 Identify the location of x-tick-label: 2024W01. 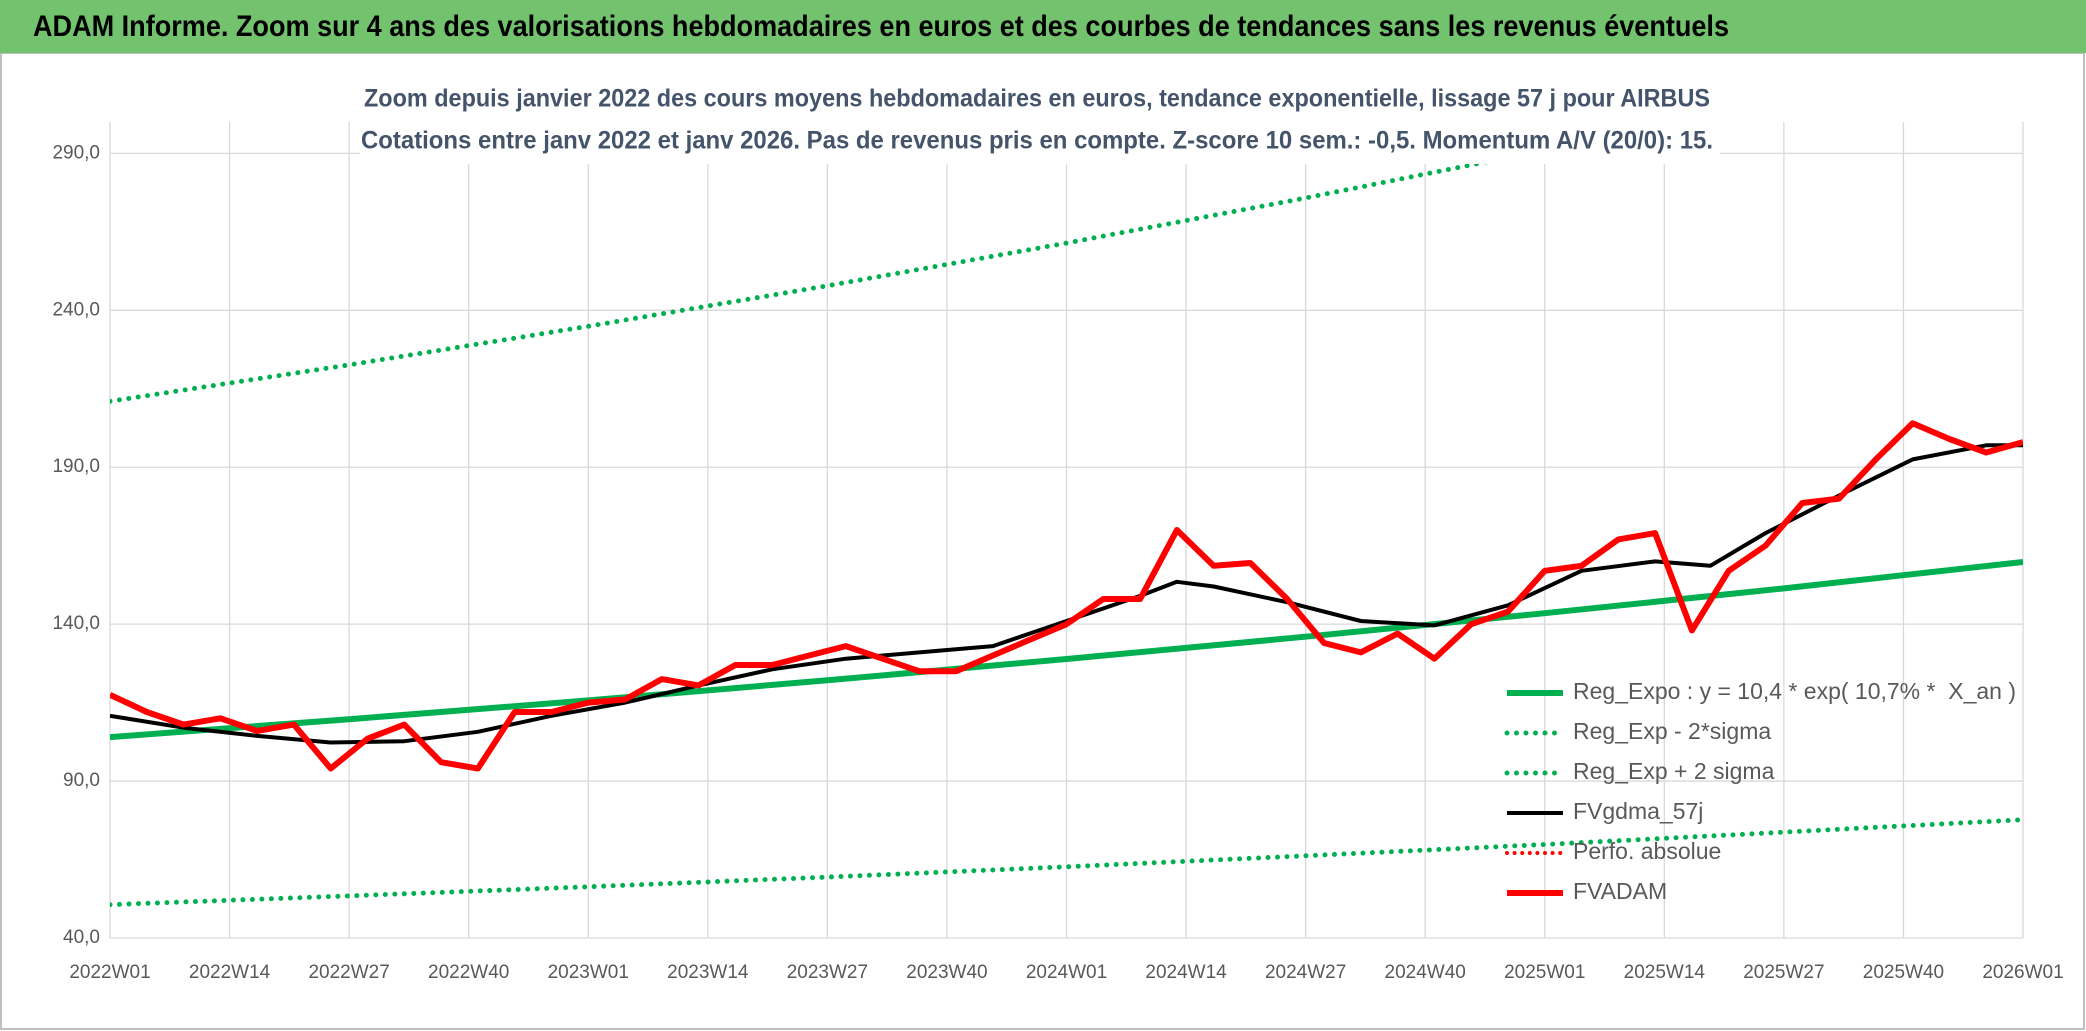
(1066, 972).